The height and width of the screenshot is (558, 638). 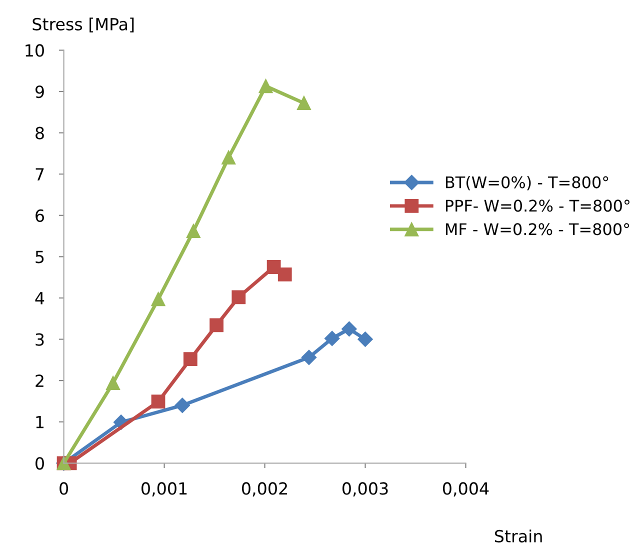 What do you see at coordinates (527, 183) in the screenshot?
I see `legend-label: BT(W=0%) - T=800°` at bounding box center [527, 183].